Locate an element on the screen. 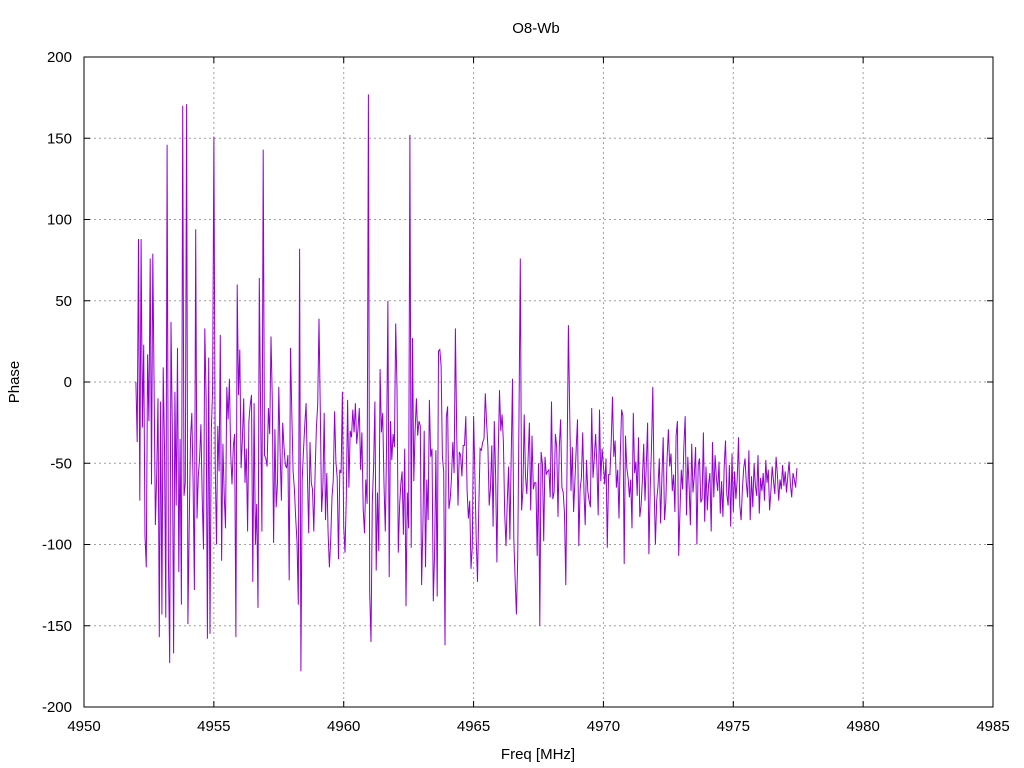 The height and width of the screenshot is (768, 1024). y-tick-label: -150 is located at coordinates (57, 626).